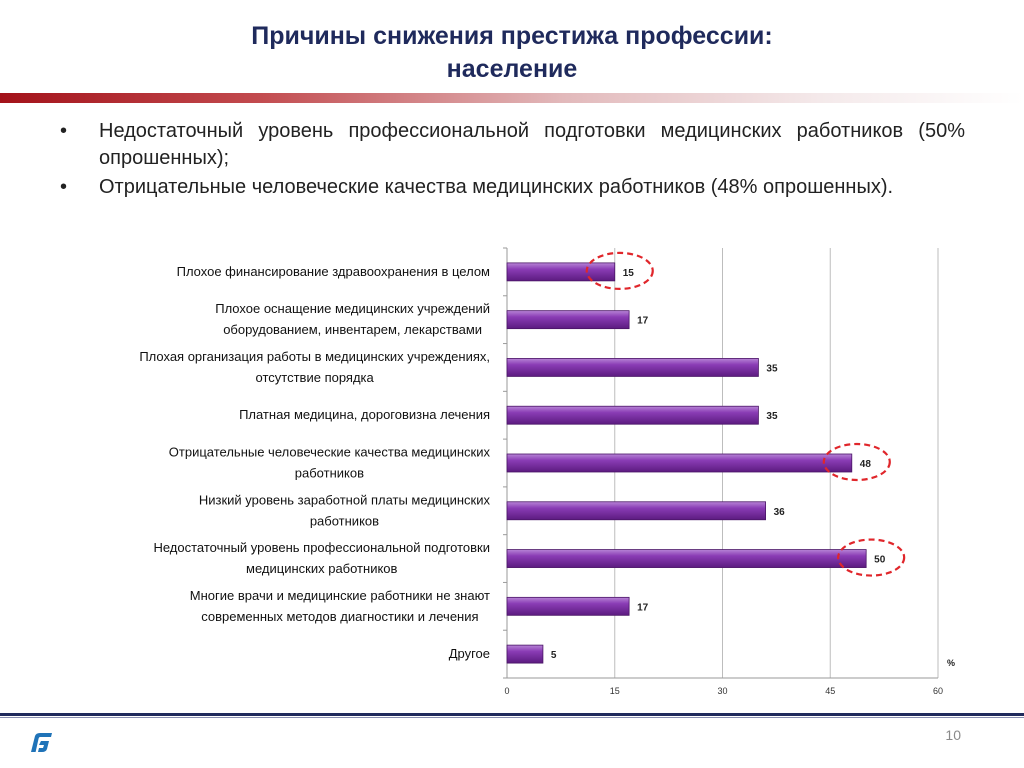 The height and width of the screenshot is (768, 1024). Describe the element at coordinates (512, 36) in the screenshot. I see `title-line-1: Причины снижения престижа профессии:` at that location.